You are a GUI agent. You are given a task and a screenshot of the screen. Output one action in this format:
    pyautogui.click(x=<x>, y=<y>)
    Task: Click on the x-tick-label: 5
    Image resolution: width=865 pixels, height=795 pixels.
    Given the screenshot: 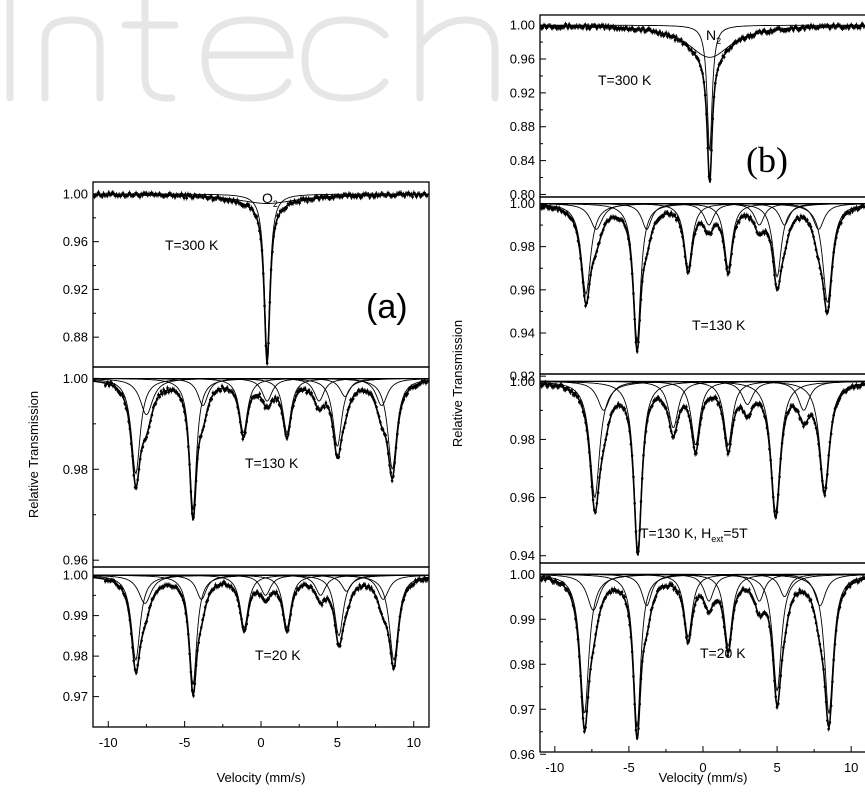 What is the action you would take?
    pyautogui.click(x=776, y=767)
    